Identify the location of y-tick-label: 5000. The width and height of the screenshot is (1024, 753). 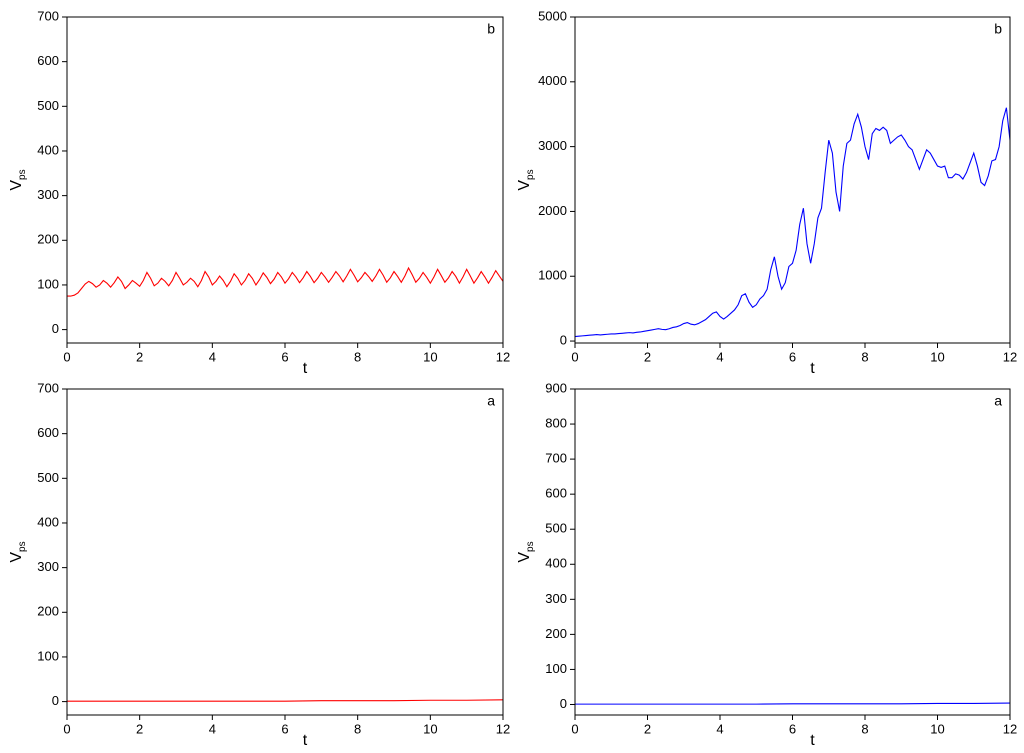
(552, 15).